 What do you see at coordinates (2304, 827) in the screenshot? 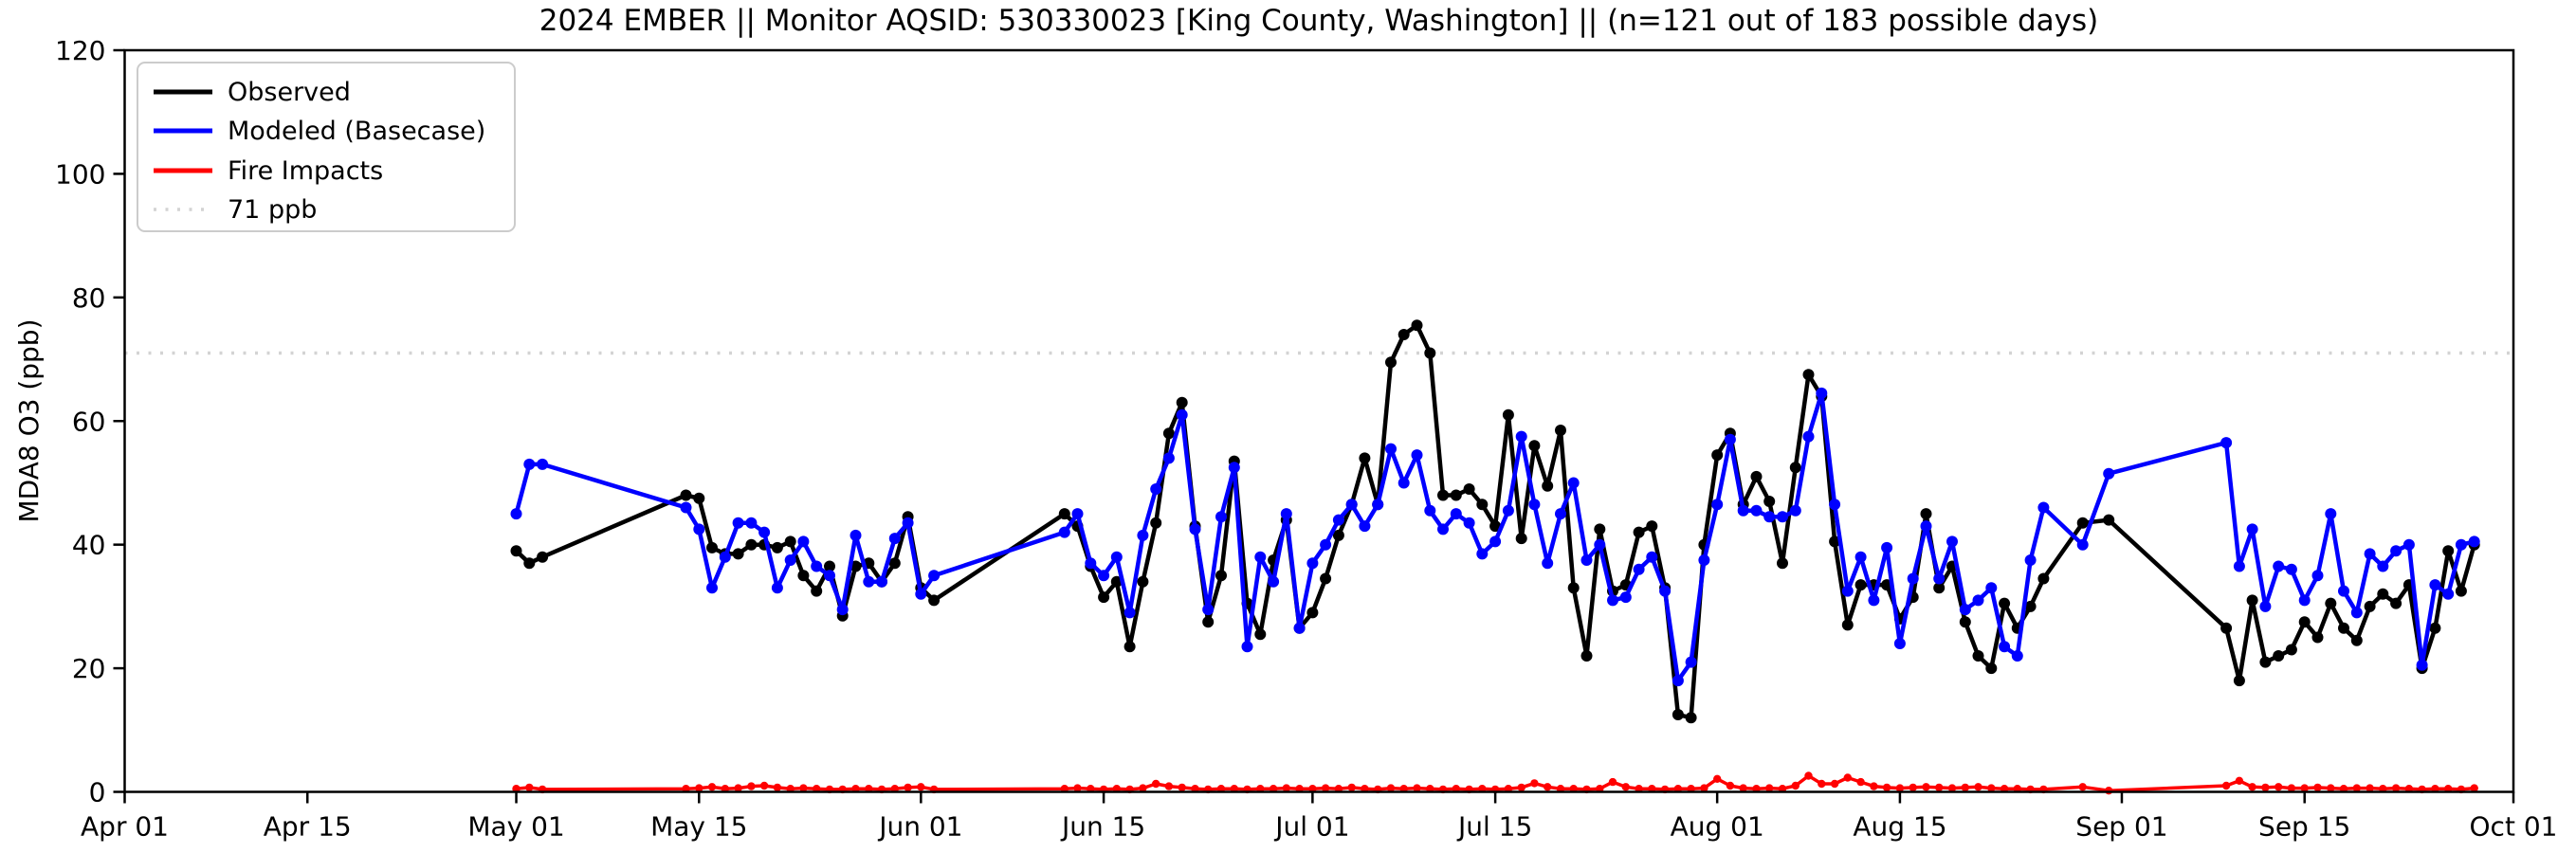
I see `x-tick-label: Sep 15` at bounding box center [2304, 827].